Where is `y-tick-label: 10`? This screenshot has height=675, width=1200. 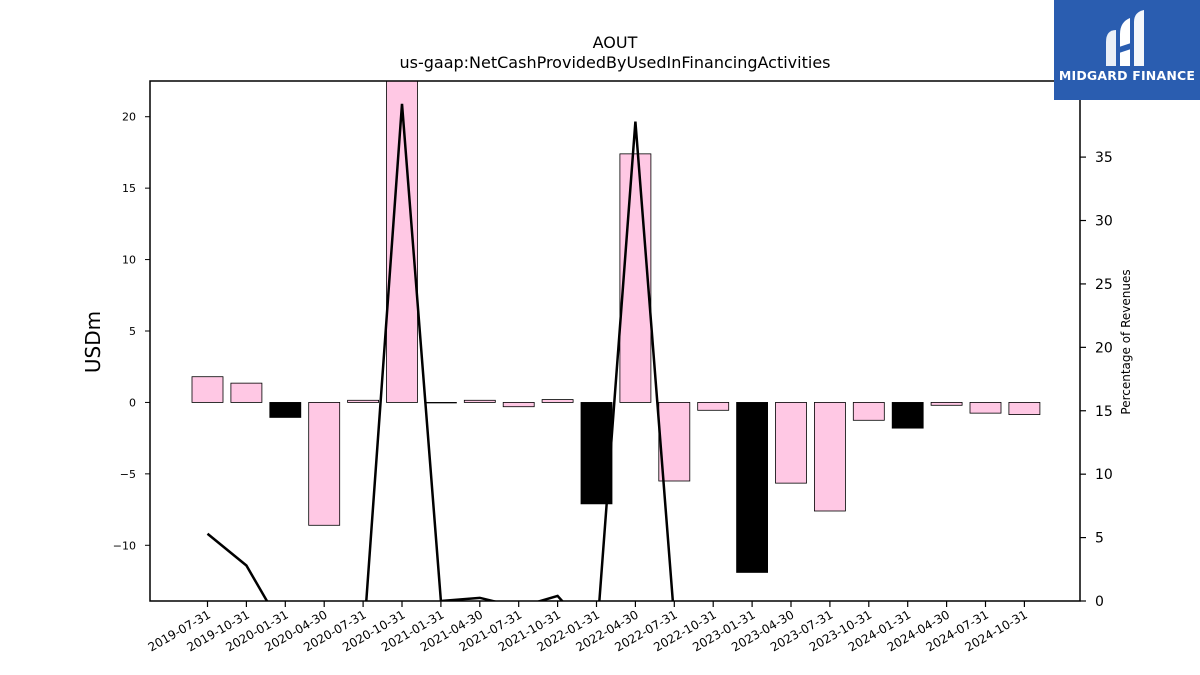 y-tick-label: 10 is located at coordinates (129, 260).